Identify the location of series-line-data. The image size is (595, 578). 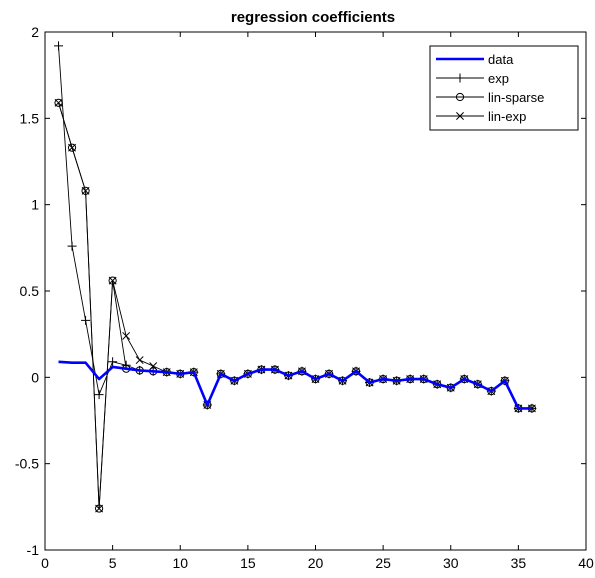
(295, 385).